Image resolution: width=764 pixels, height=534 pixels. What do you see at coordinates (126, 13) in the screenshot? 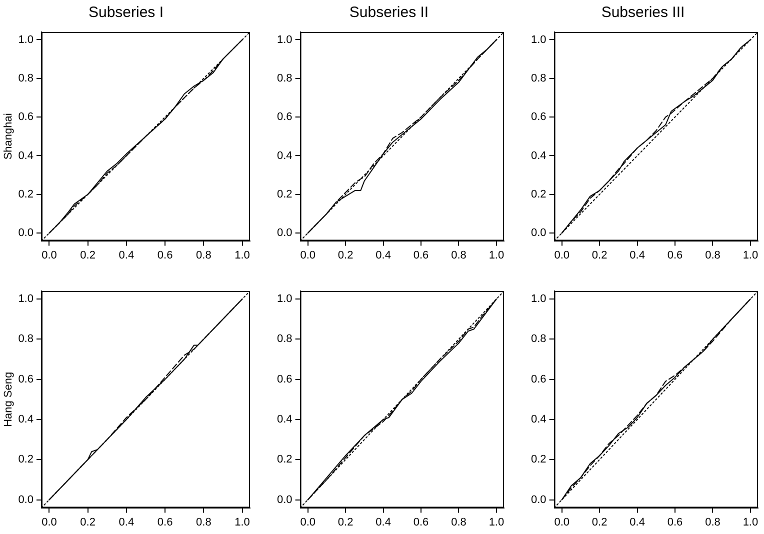
I see `chart-title: Subseries I` at bounding box center [126, 13].